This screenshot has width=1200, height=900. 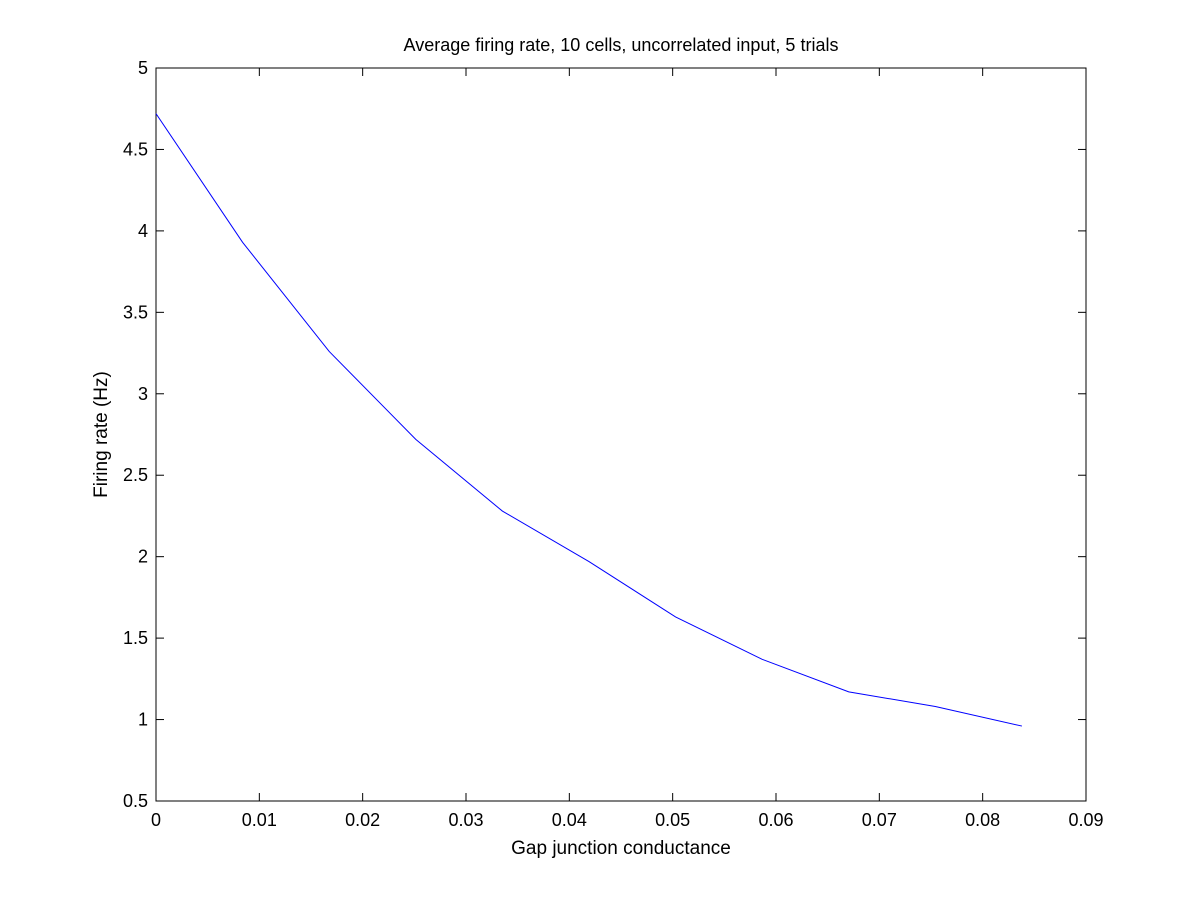 I want to click on x-tick-label: 0.08, so click(x=982, y=820).